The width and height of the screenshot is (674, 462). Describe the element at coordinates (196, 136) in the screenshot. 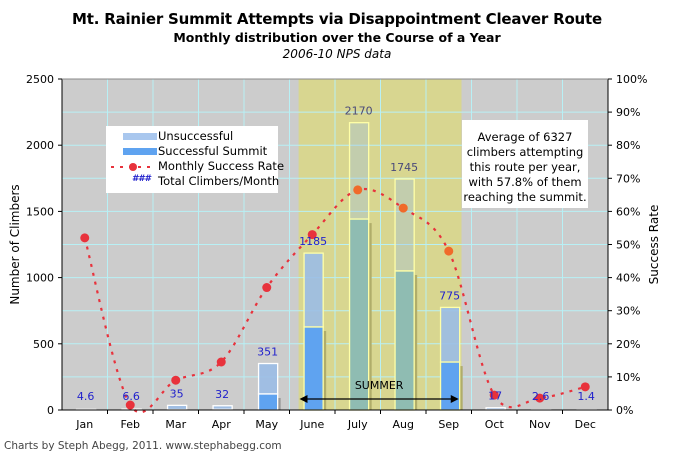

I see `legend-label: Unsuccessful` at that location.